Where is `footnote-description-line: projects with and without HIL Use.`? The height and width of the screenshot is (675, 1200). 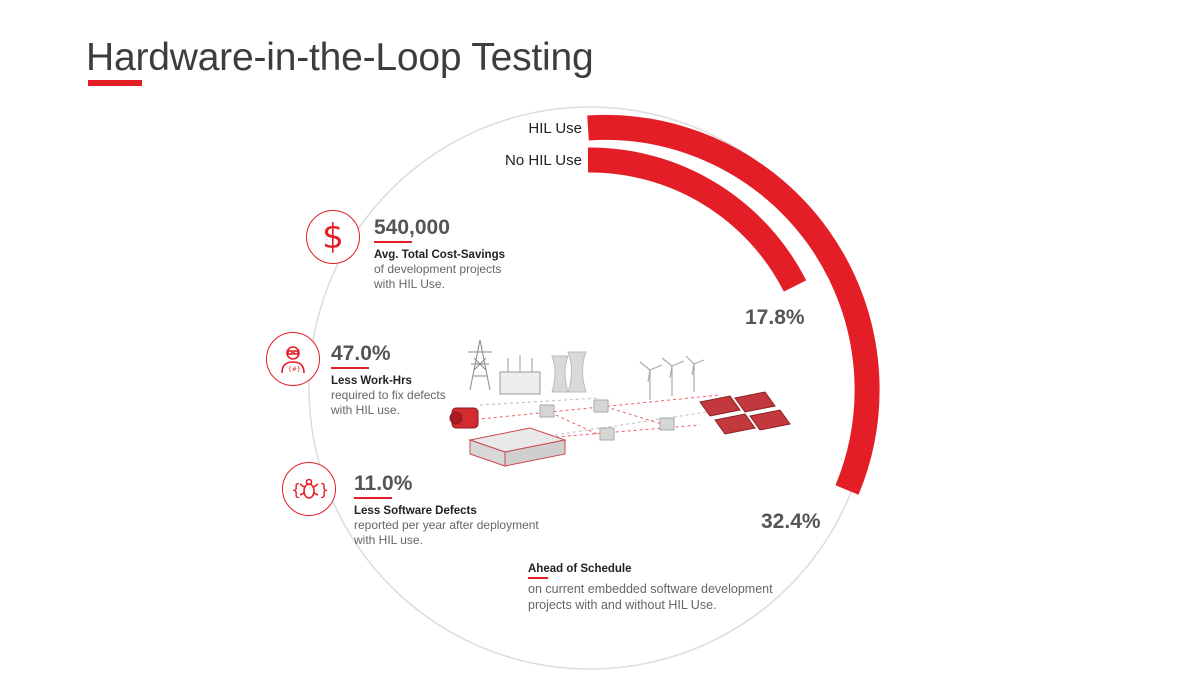
footnote-description-line: projects with and without HIL Use. is located at coordinates (622, 605).